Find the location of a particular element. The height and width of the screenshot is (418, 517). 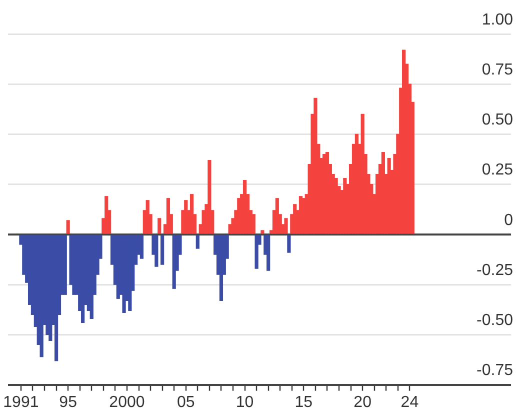

x-tick-label: 1991 is located at coordinates (21, 402).